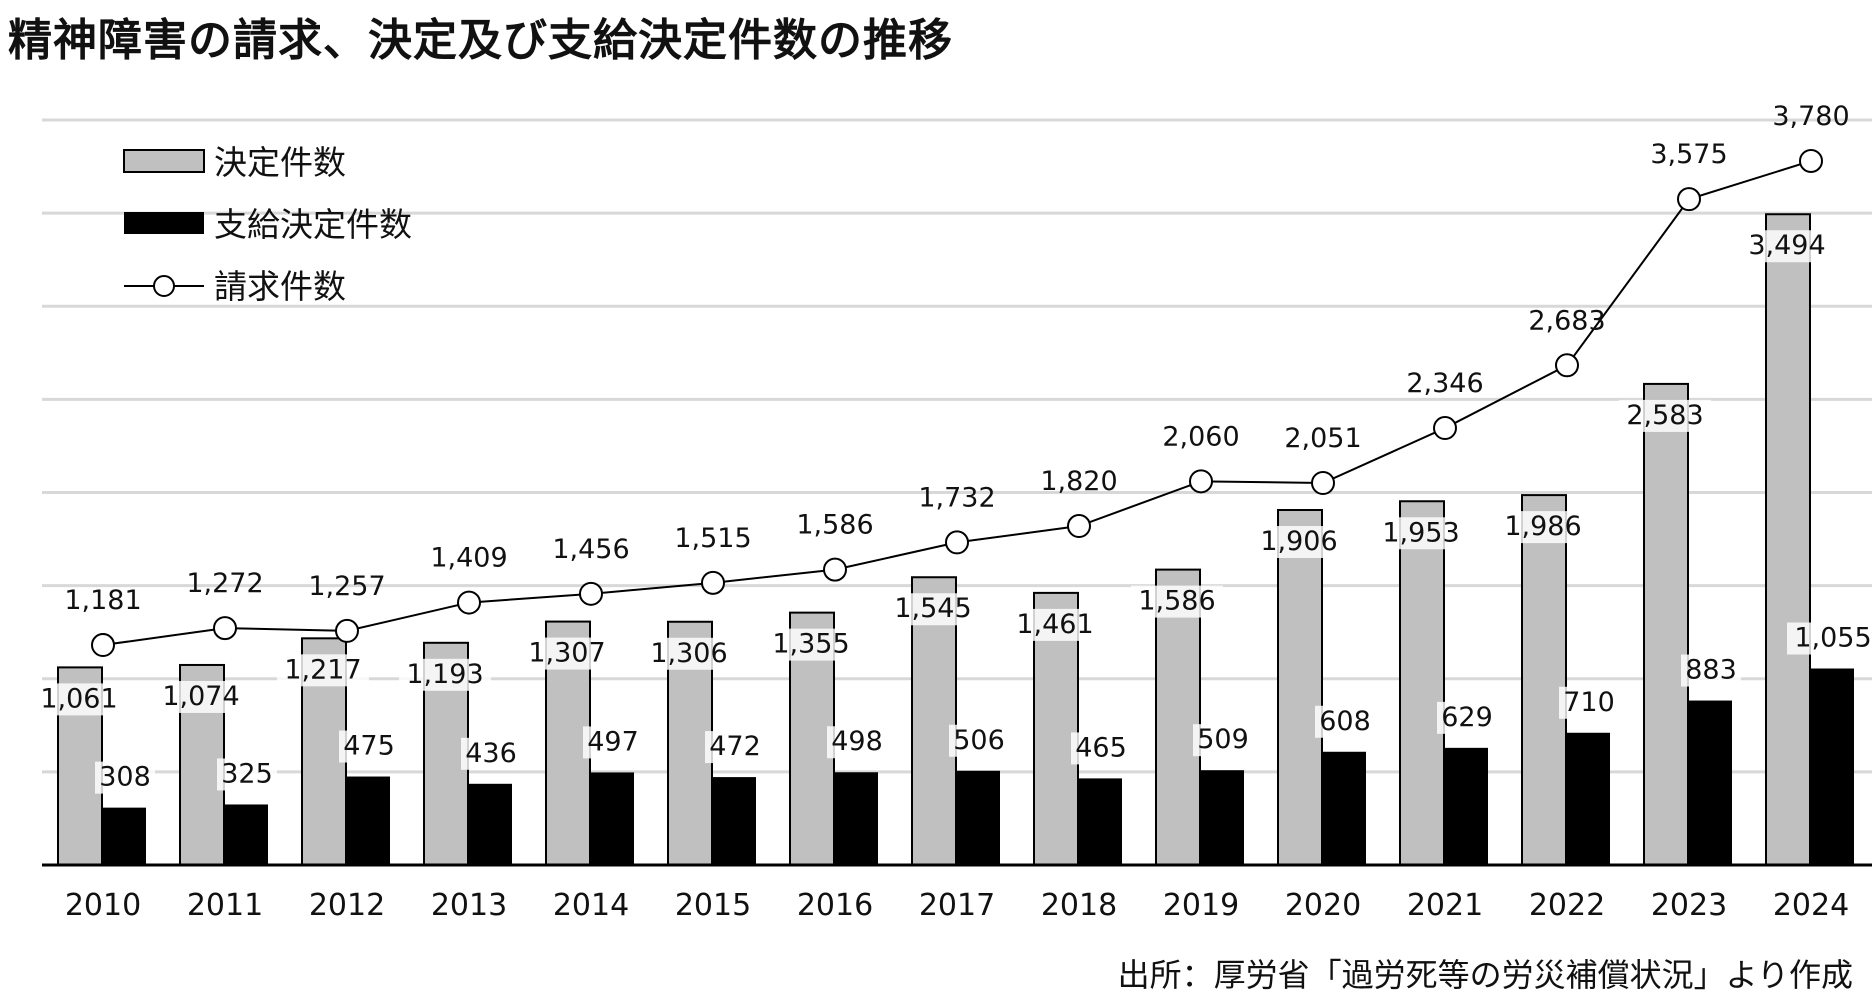 This screenshot has height=1002, width=1875. What do you see at coordinates (1078, 481) in the screenshot?
I see `claims-value-label: 1,820` at bounding box center [1078, 481].